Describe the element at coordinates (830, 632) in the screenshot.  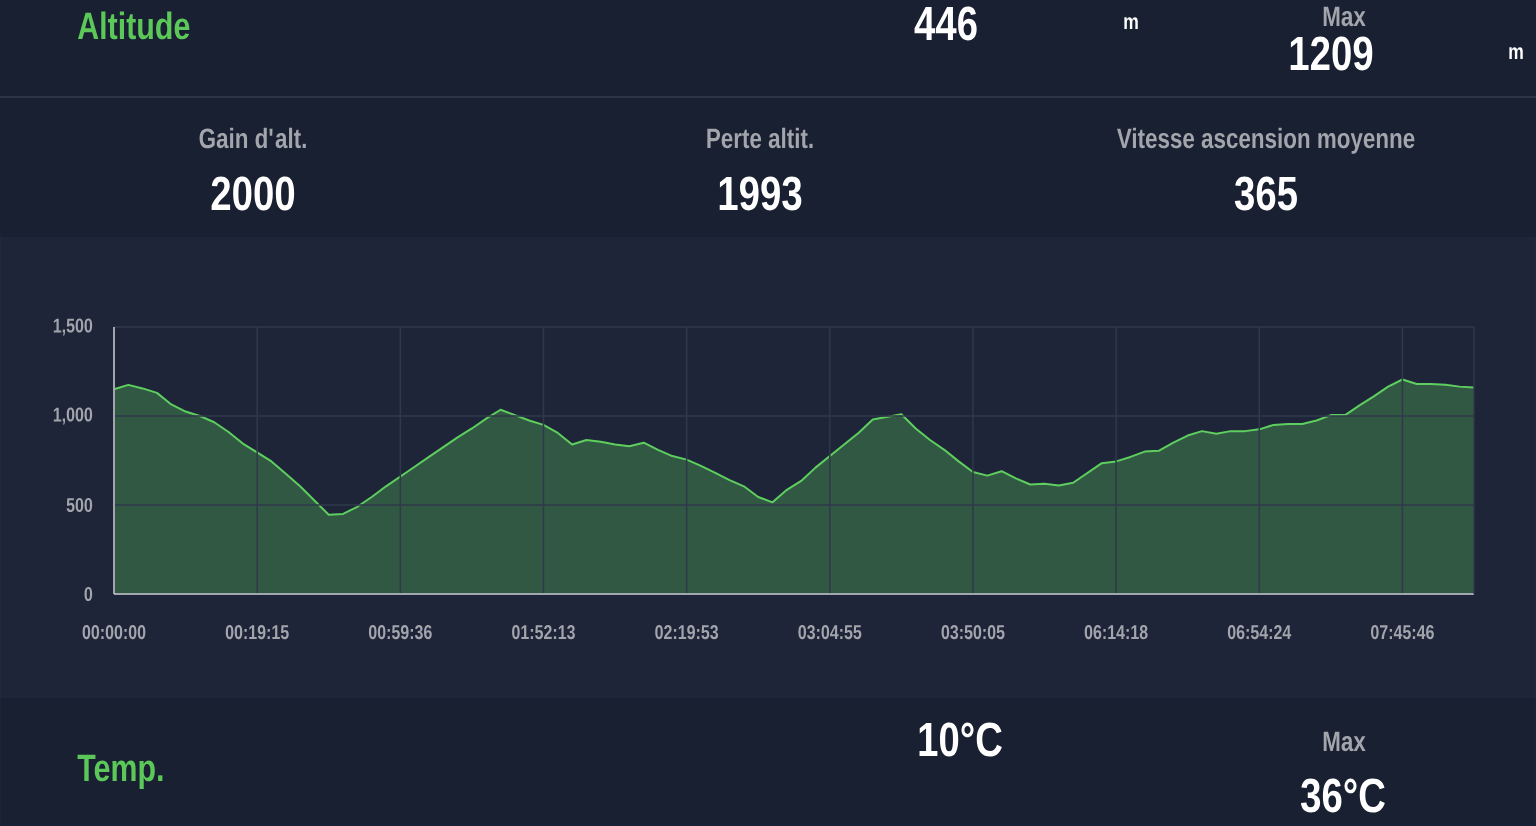
I see `x-tick-label: 03:04:55` at that location.